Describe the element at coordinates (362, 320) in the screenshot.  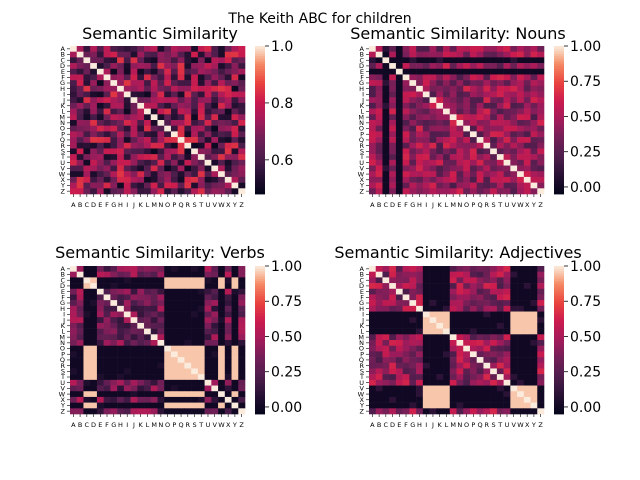
I see `y-tick-label: J` at that location.